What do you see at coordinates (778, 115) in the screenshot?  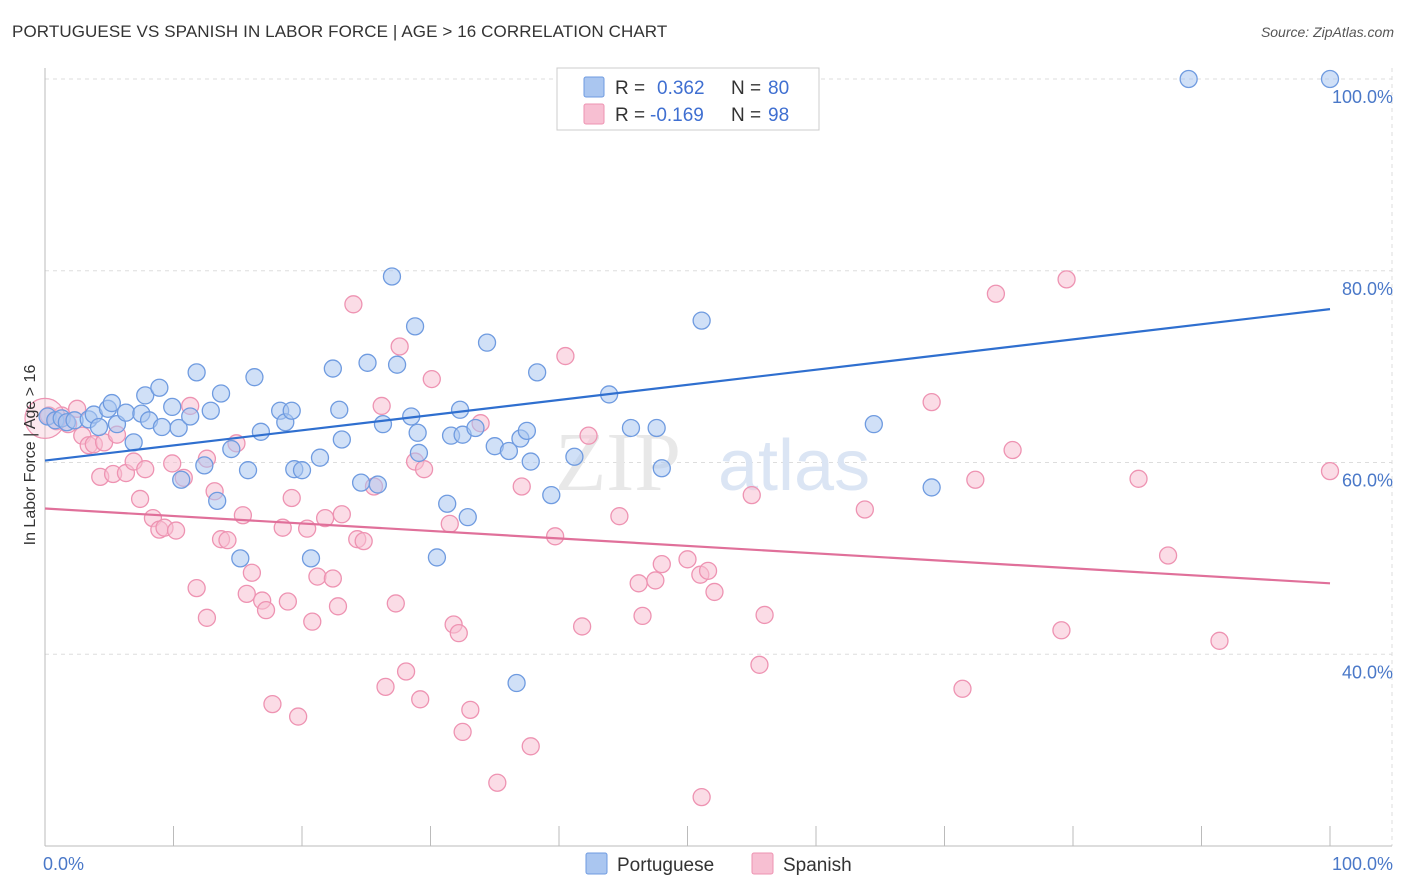 I see `legend-n-value-spanish: 98` at bounding box center [778, 115].